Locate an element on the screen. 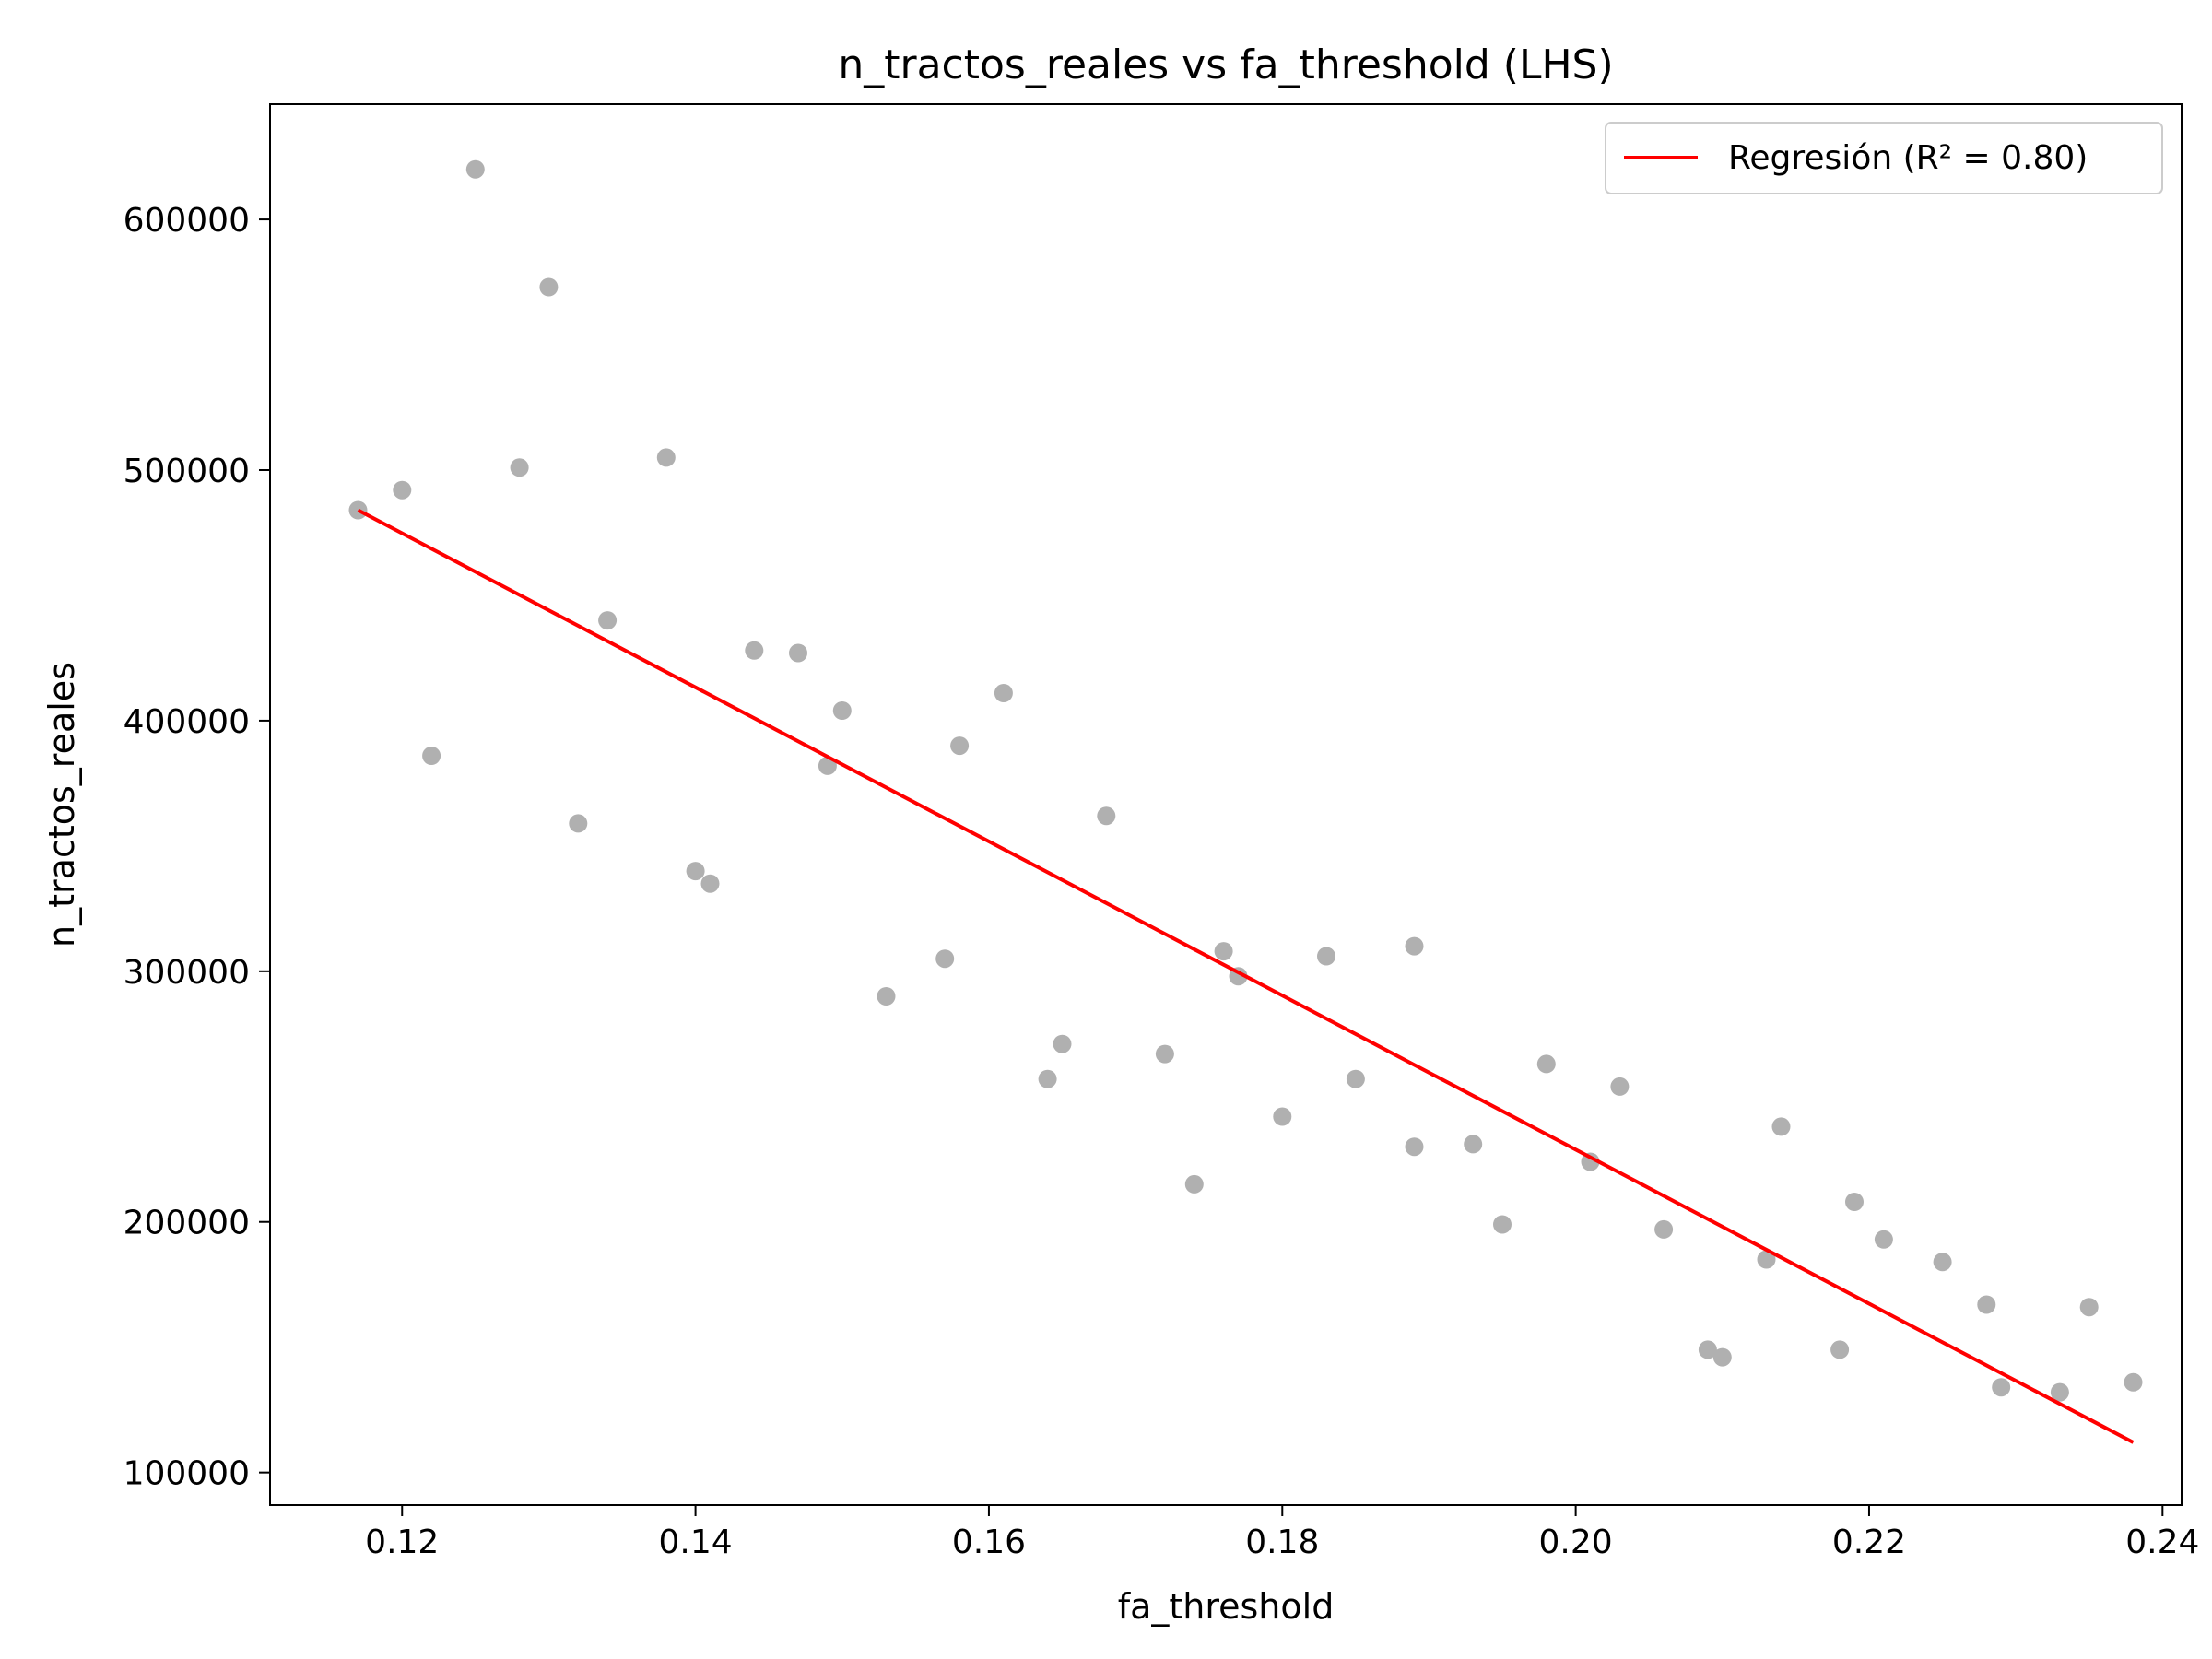  x-tick-label: 0.12 is located at coordinates (402, 1542).